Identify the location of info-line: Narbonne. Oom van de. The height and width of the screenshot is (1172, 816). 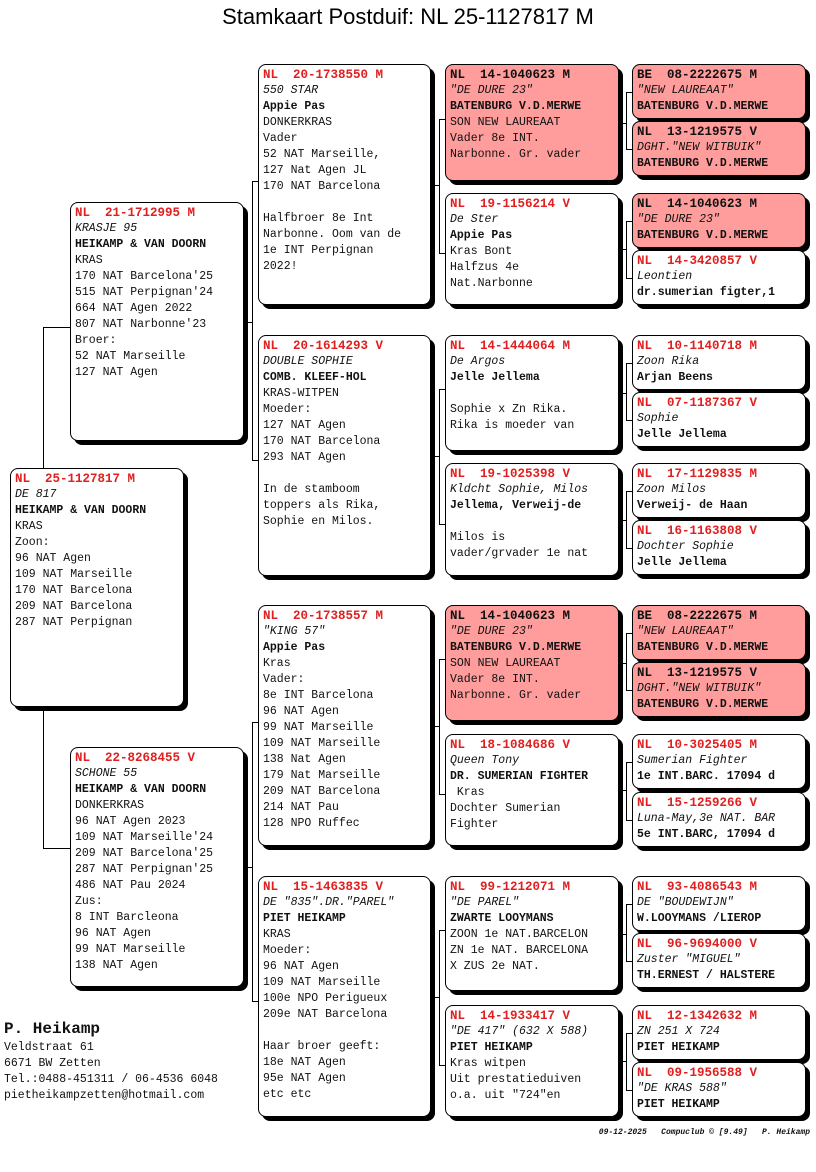
(332, 234).